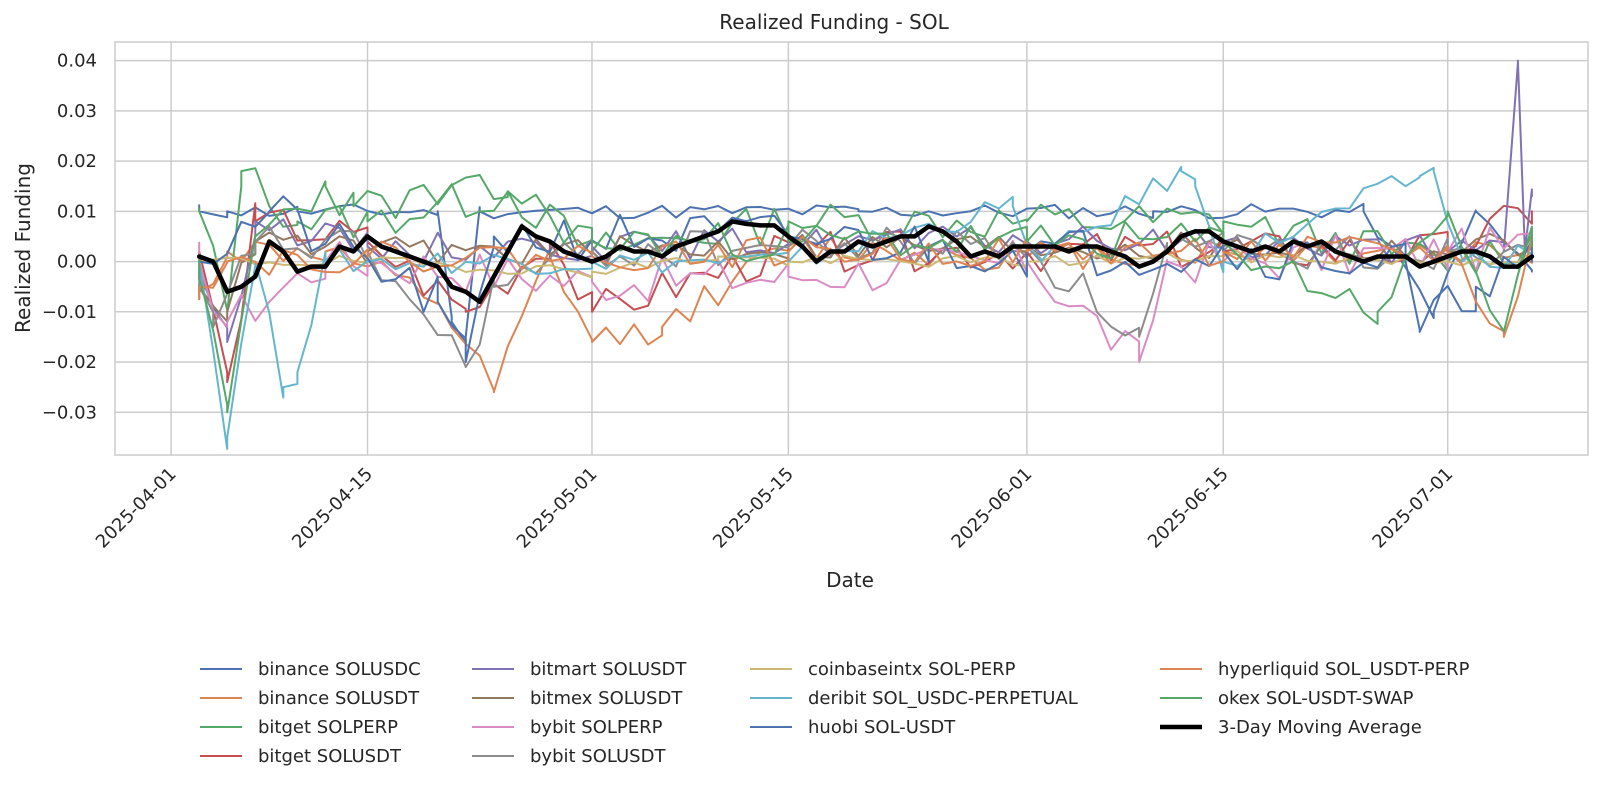 Image resolution: width=1600 pixels, height=790 pixels. Describe the element at coordinates (77, 111) in the screenshot. I see `y-tick-label: 0.03` at that location.